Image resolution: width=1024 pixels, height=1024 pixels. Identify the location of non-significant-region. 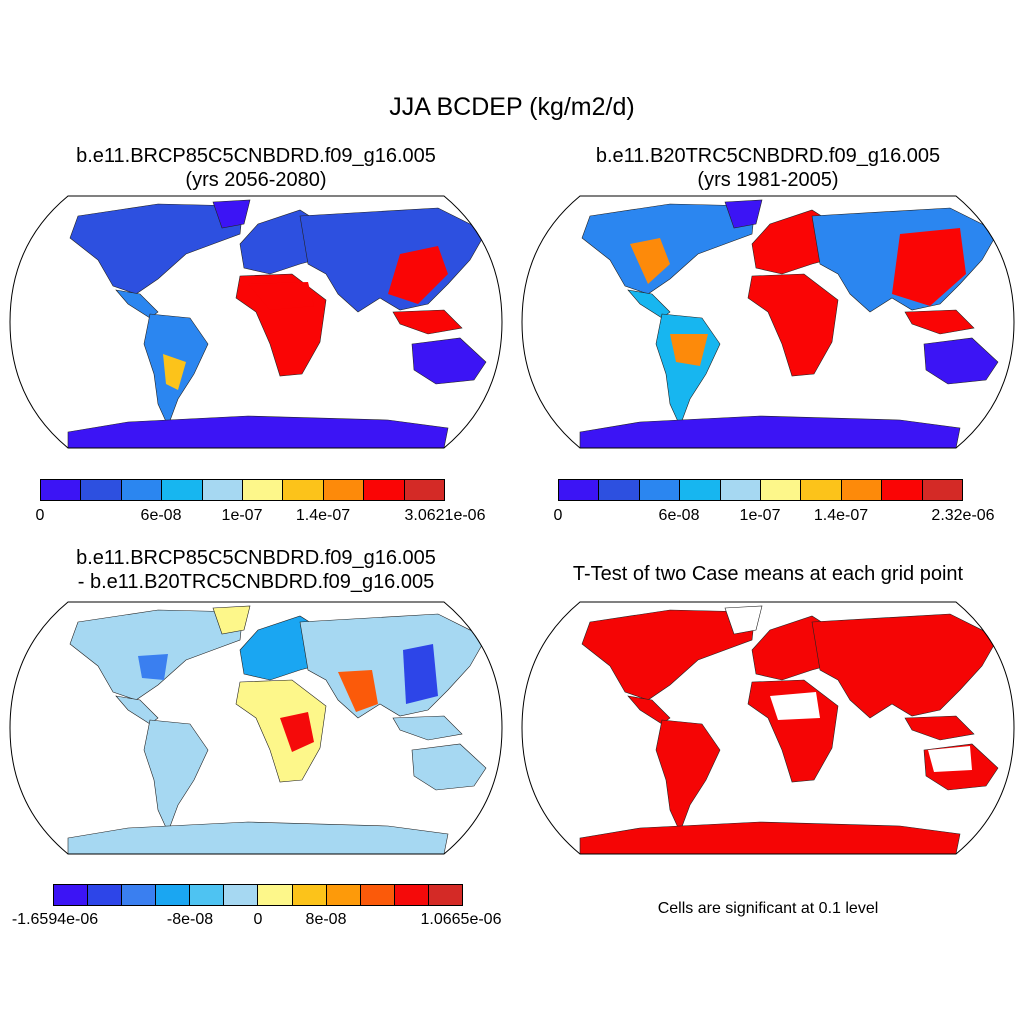
(950, 759).